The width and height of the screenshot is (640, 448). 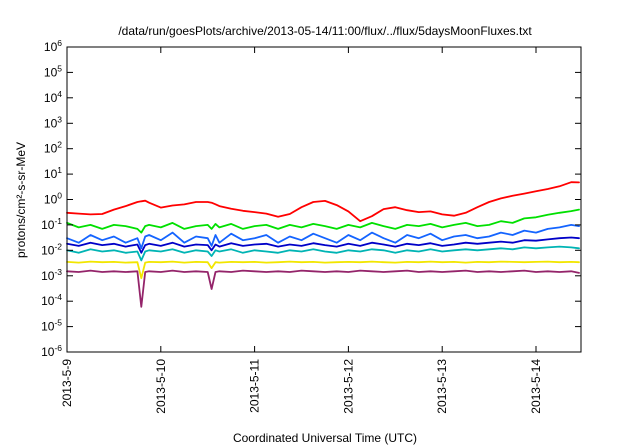 I want to click on y-tick-label: 10⁻³, so click(x=51, y=275).